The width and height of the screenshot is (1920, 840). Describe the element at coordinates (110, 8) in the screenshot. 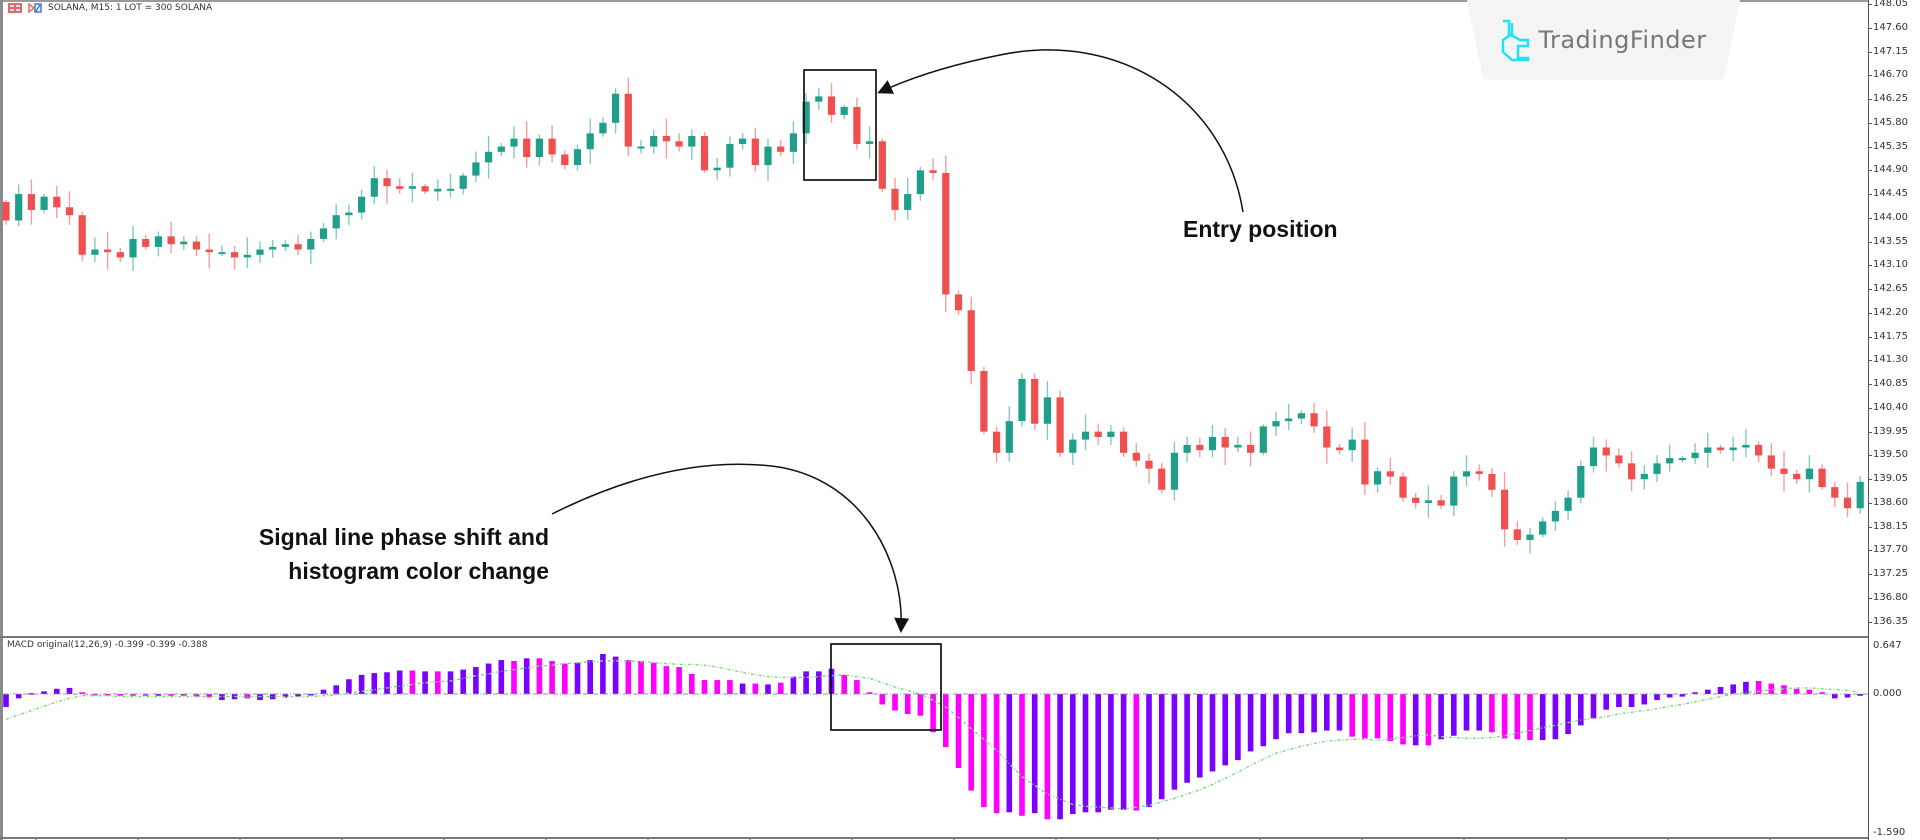

I see `chart-header: SOLANA, M15: 1 LOT = 300 SOLANA` at that location.